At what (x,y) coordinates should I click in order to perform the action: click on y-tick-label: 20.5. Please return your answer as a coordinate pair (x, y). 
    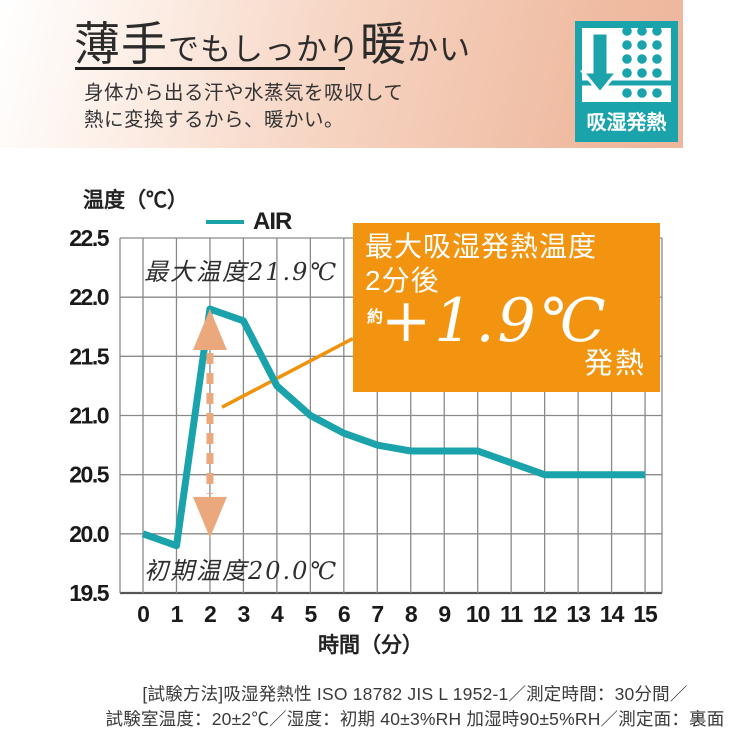
    Looking at the image, I should click on (89, 475).